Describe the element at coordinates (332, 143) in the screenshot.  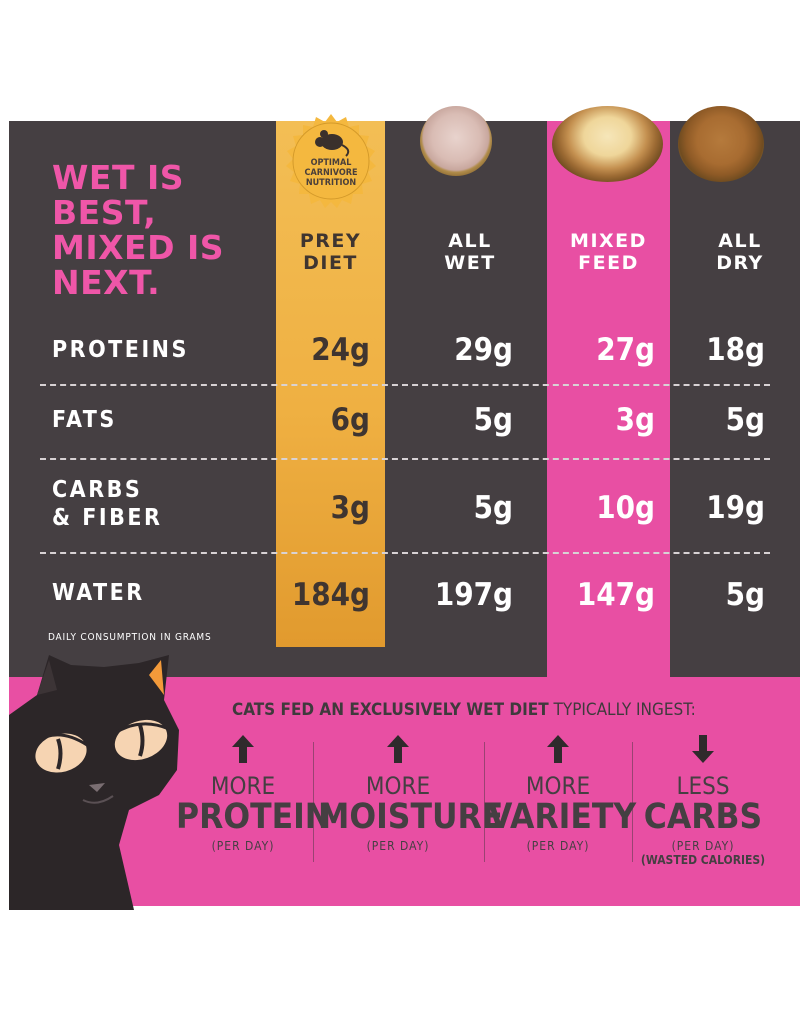
I see `mouse-icon` at that location.